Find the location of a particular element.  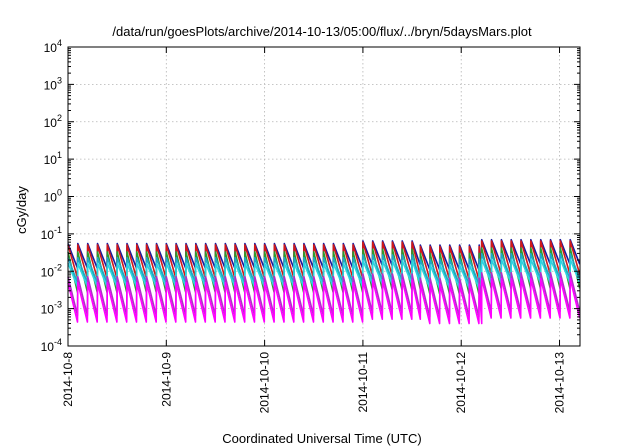

x-tick-label: 2014-10-8 is located at coordinates (68, 379).